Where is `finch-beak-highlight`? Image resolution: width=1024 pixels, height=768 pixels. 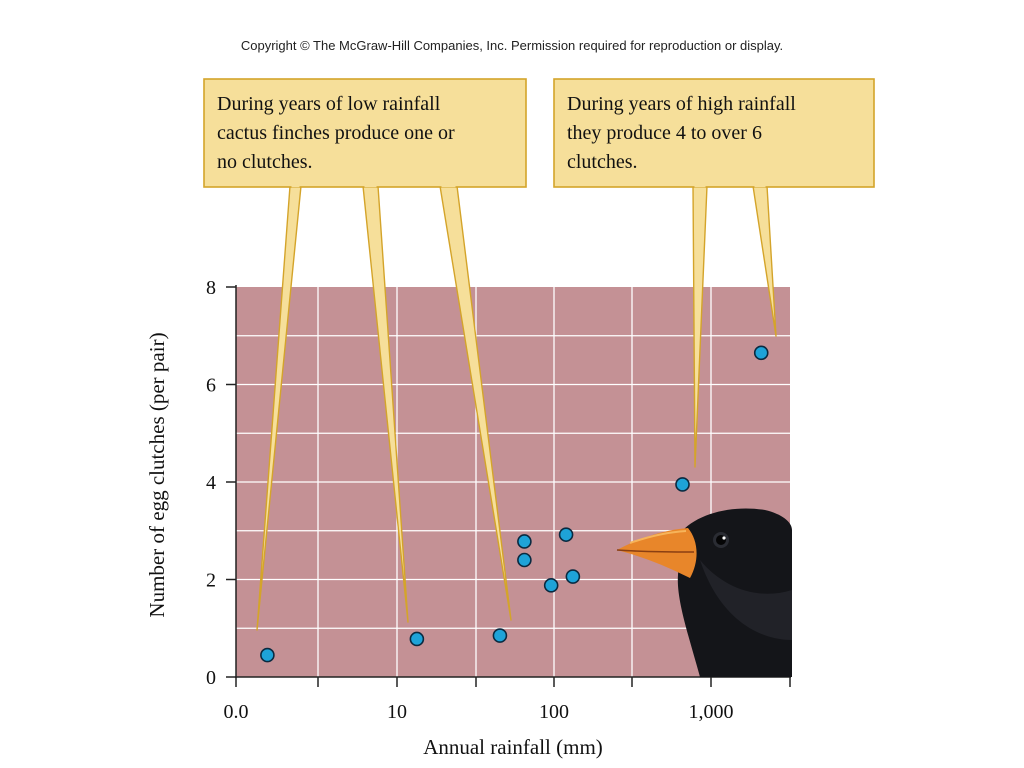 finch-beak-highlight is located at coordinates (658, 537).